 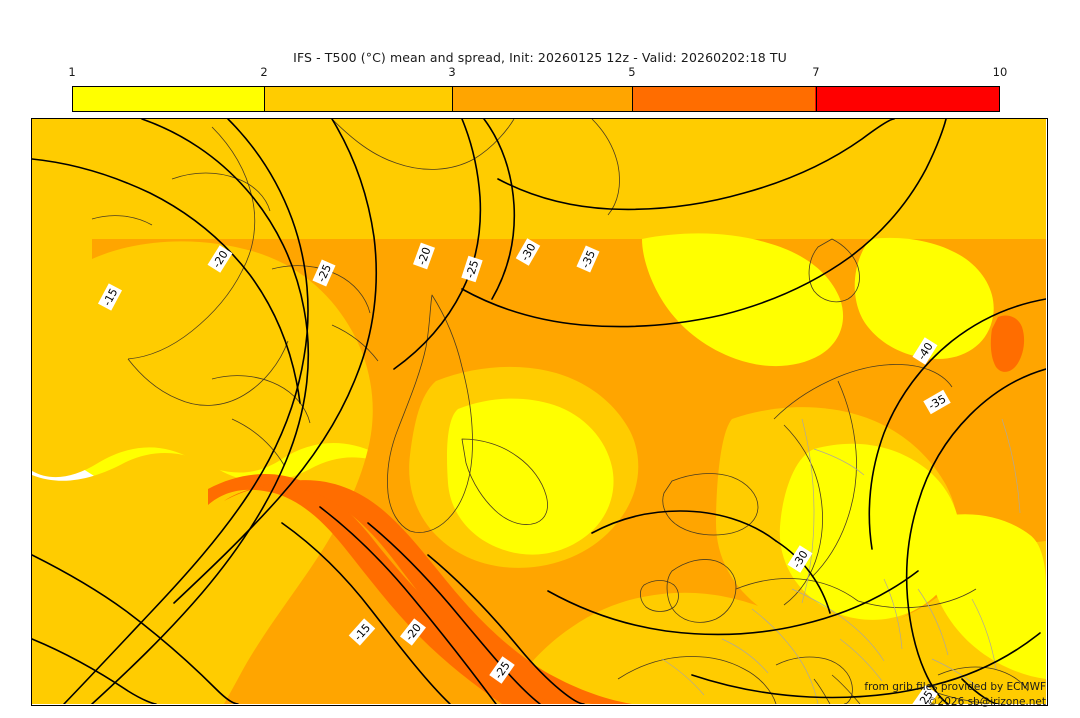 I want to click on colorbar-tick-7: 7, so click(x=816, y=72).